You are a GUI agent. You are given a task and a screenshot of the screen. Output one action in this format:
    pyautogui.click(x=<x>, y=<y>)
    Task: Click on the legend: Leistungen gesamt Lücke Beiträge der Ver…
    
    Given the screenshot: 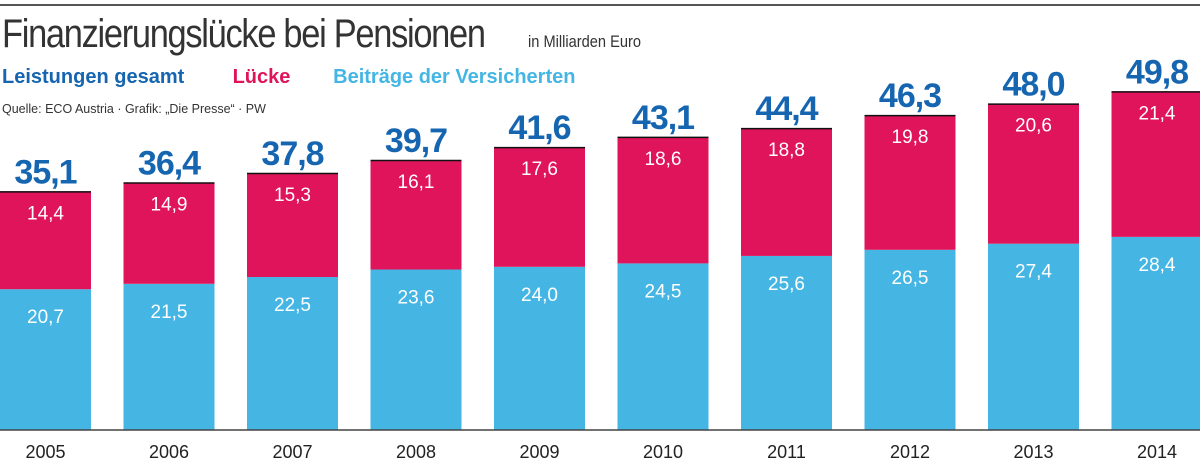 What is the action you would take?
    pyautogui.click(x=288, y=77)
    